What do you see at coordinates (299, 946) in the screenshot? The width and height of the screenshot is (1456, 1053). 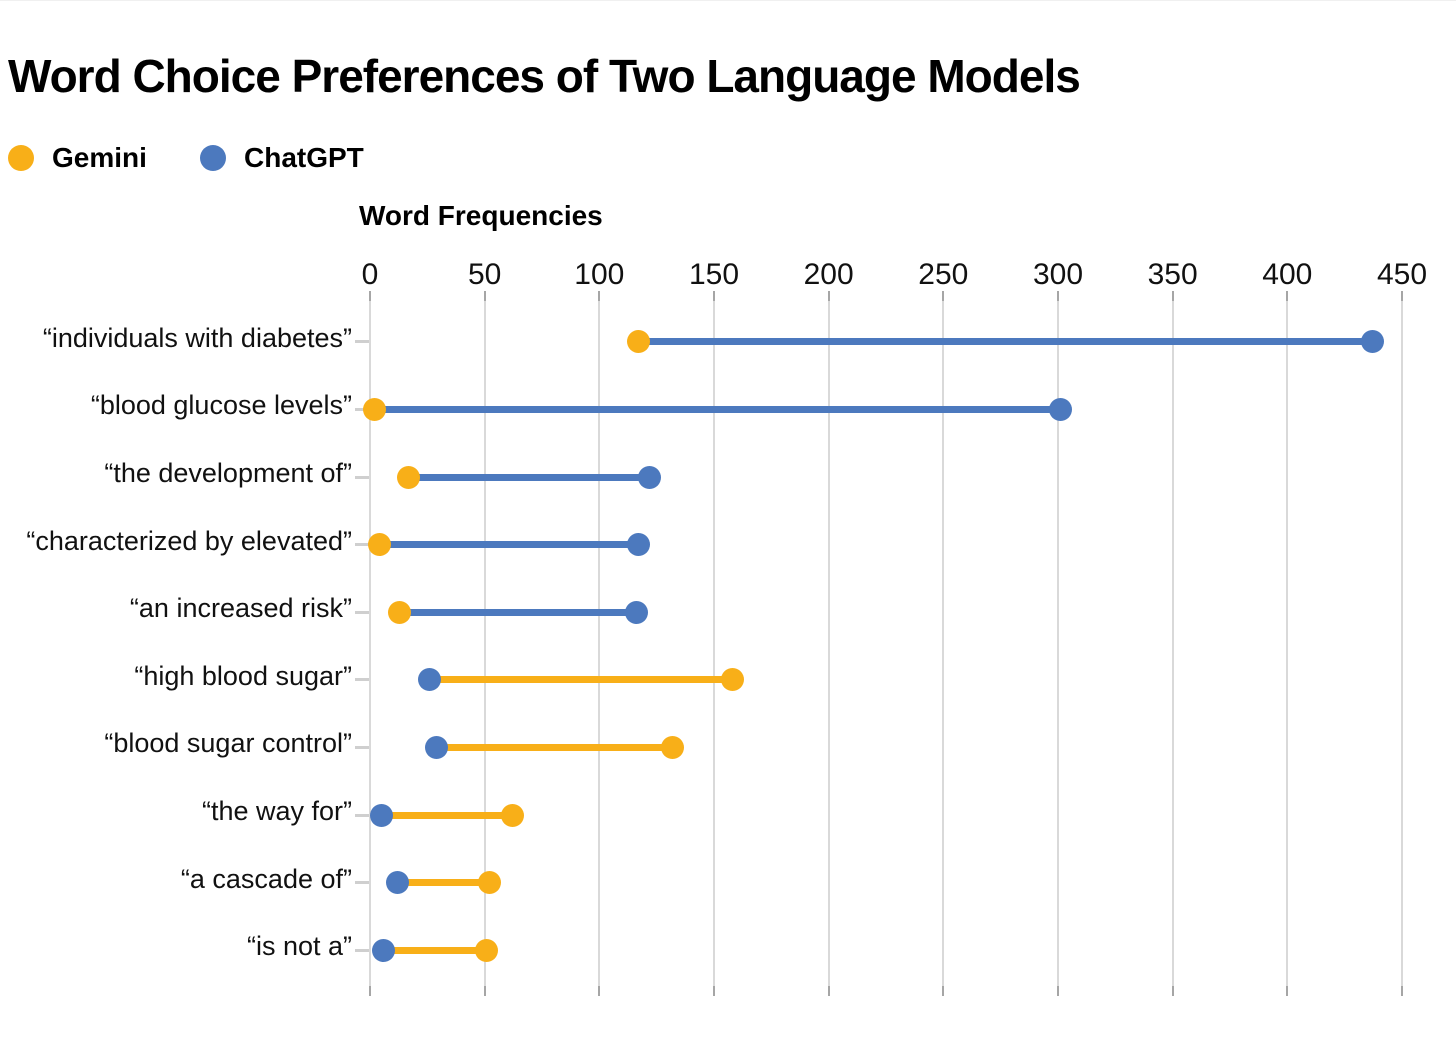 I see `category-label: “is not a”` at bounding box center [299, 946].